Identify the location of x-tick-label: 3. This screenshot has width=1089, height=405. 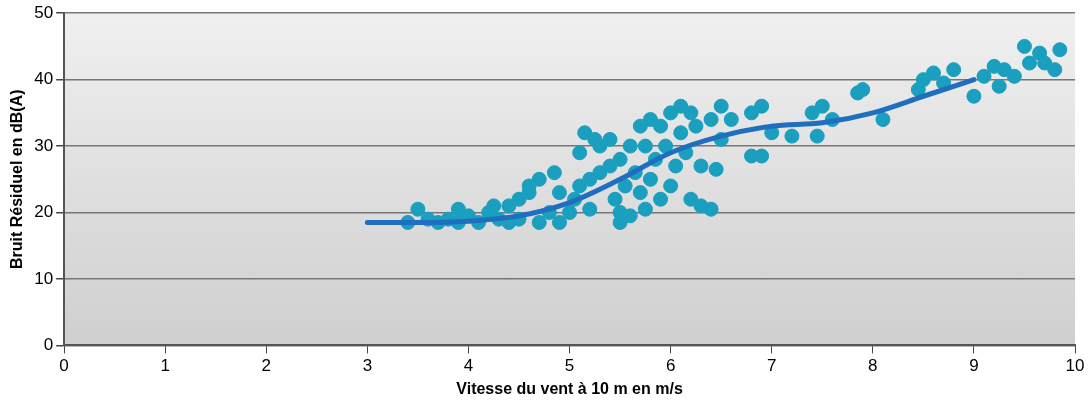
(367, 366).